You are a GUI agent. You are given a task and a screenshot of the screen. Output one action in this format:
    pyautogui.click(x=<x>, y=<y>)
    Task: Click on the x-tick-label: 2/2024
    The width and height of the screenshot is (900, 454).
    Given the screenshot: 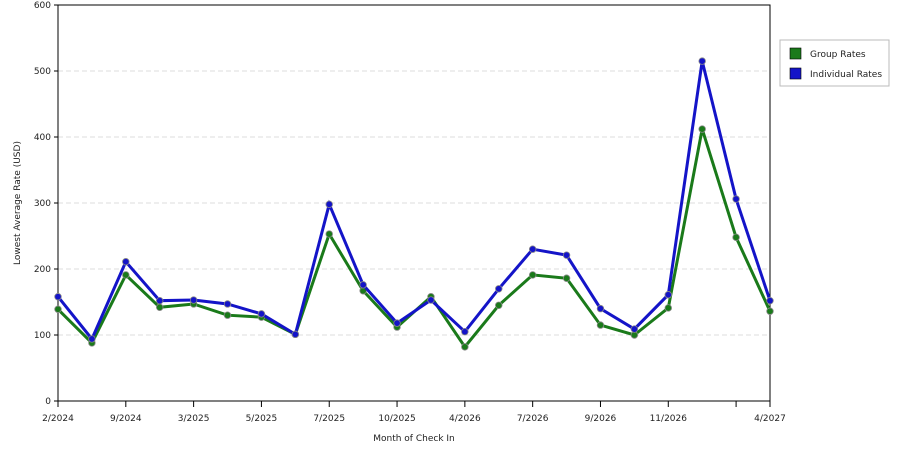 What is the action you would take?
    pyautogui.click(x=58, y=419)
    